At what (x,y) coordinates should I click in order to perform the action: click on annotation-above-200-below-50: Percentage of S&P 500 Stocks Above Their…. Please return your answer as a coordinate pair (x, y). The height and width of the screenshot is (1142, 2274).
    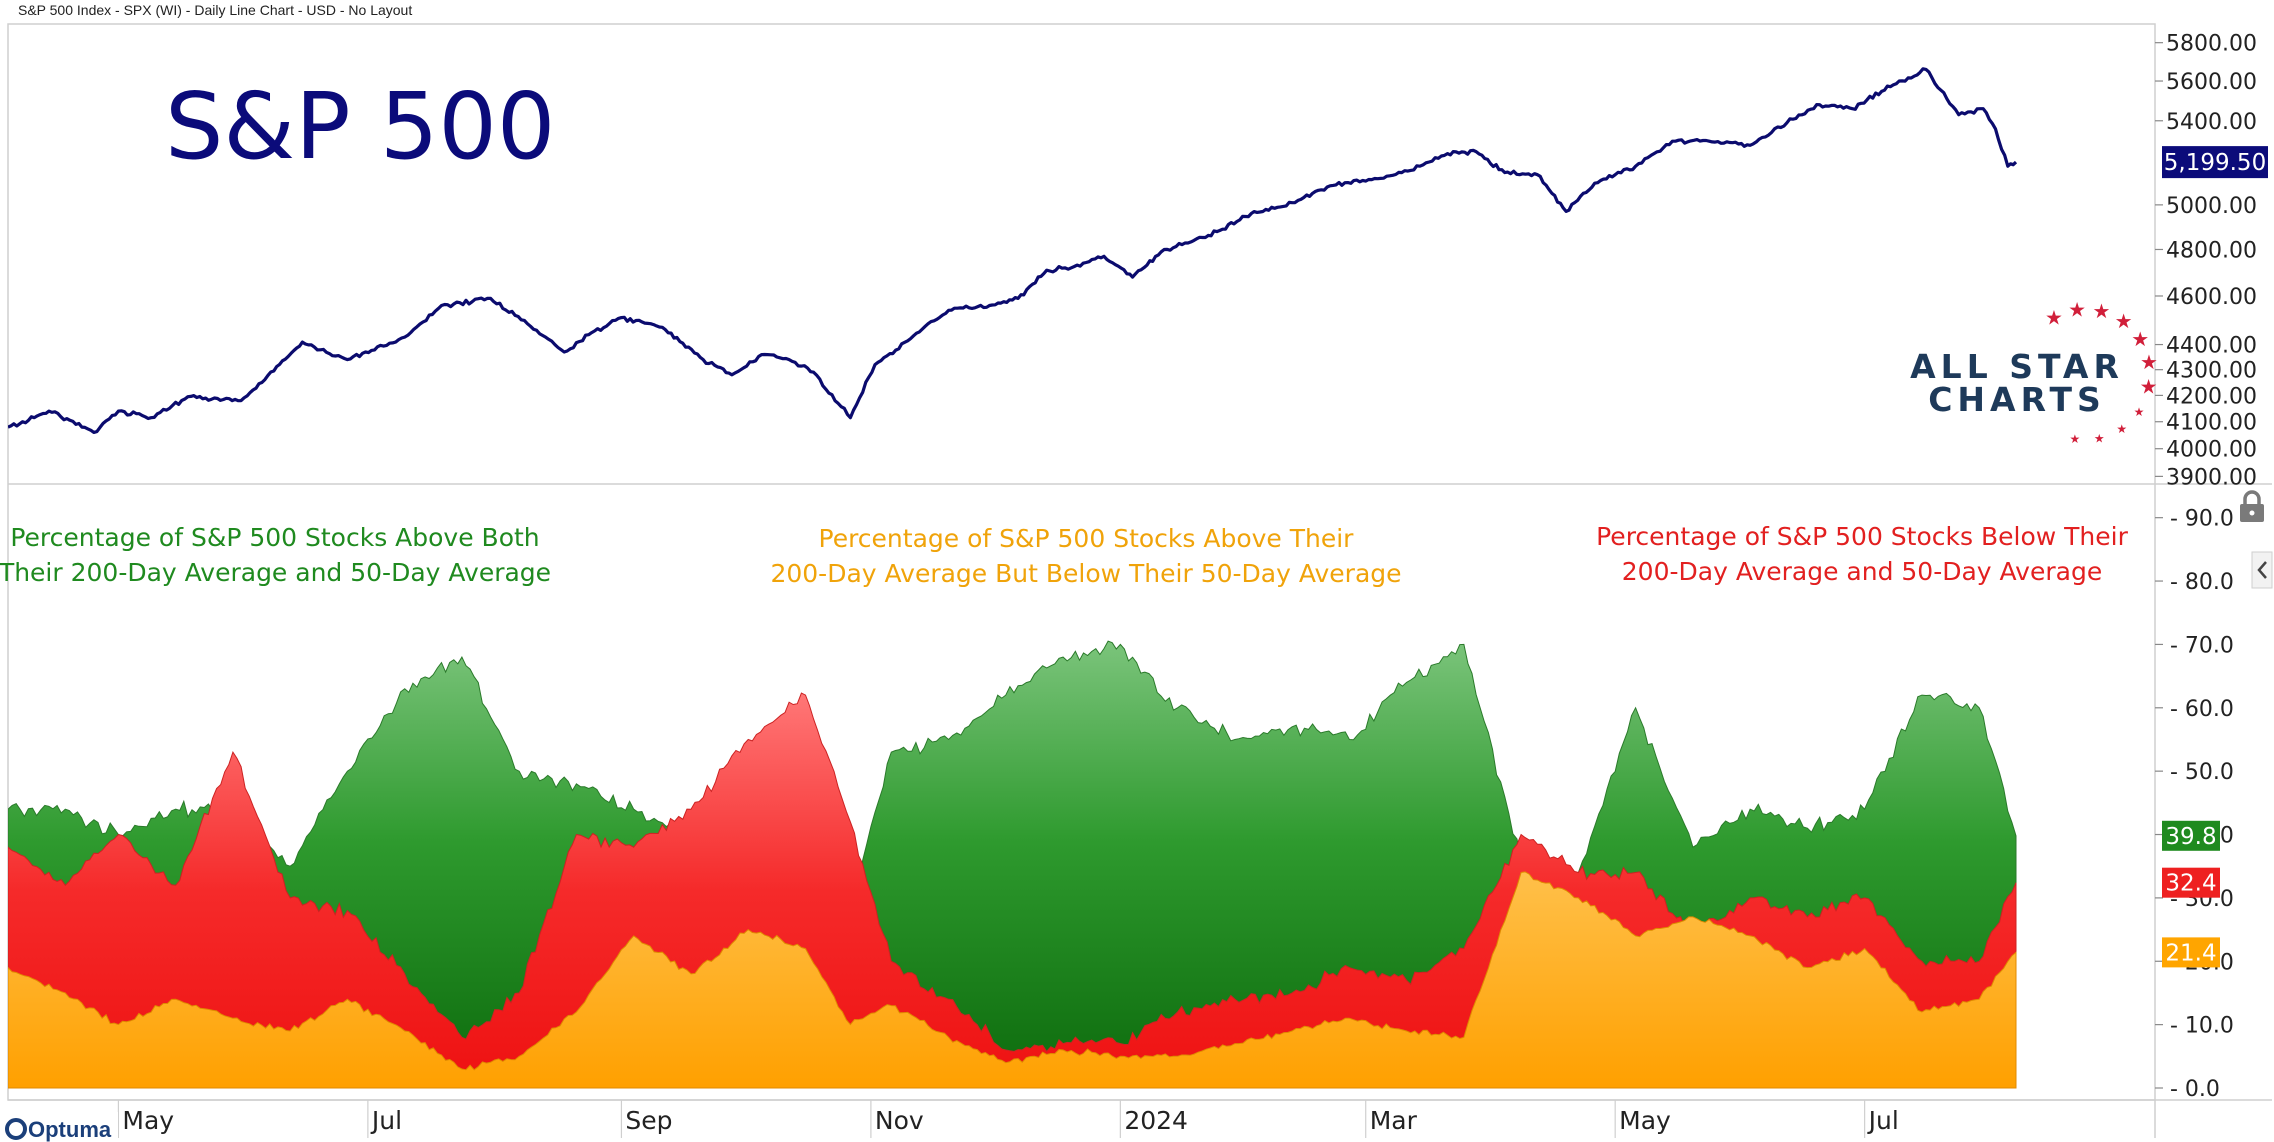
    Looking at the image, I should click on (1085, 556).